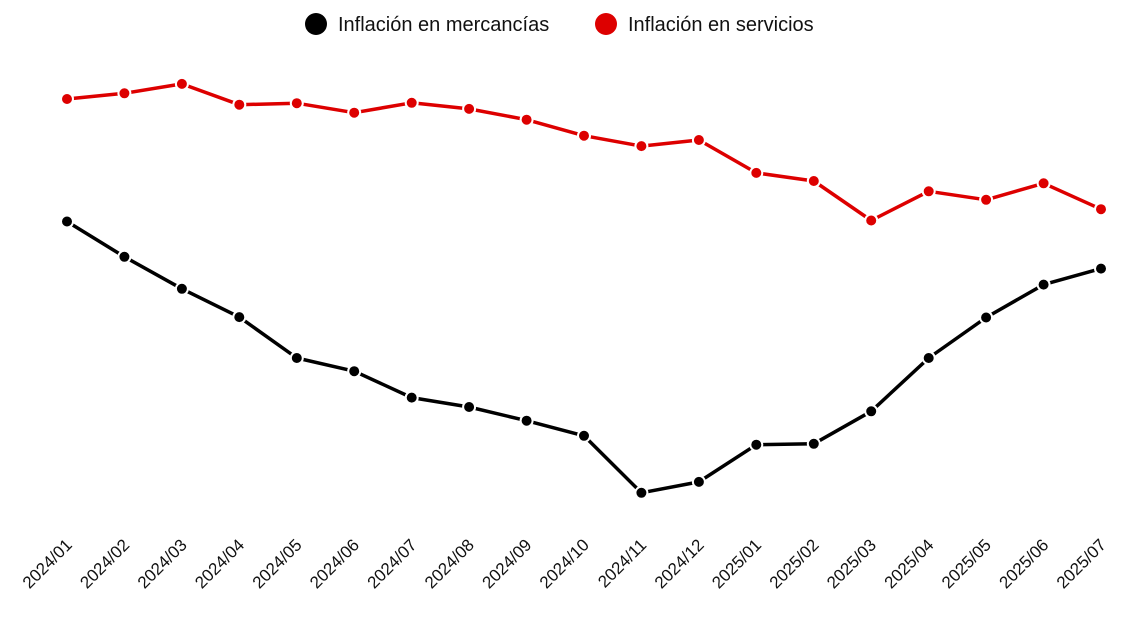  Describe the element at coordinates (392, 563) in the screenshot. I see `x-tick-label: 2024/07` at that location.